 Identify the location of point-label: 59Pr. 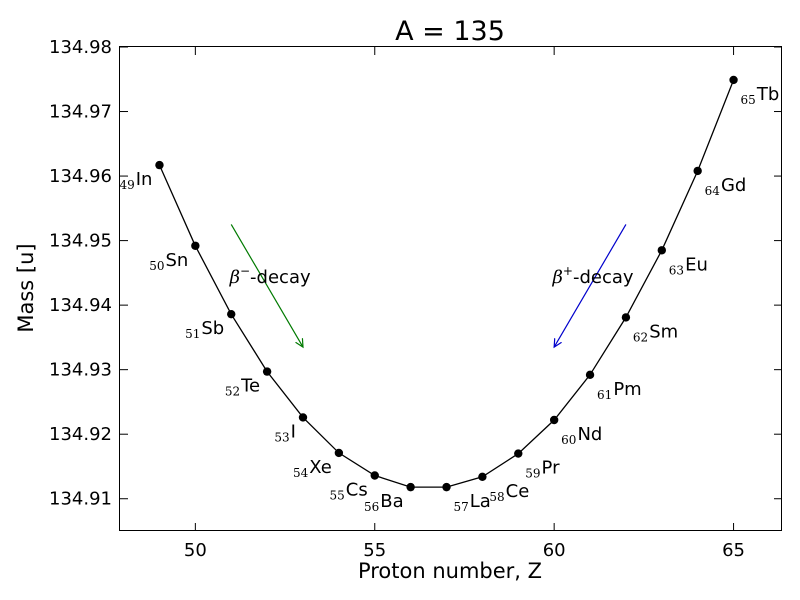
(542, 469).